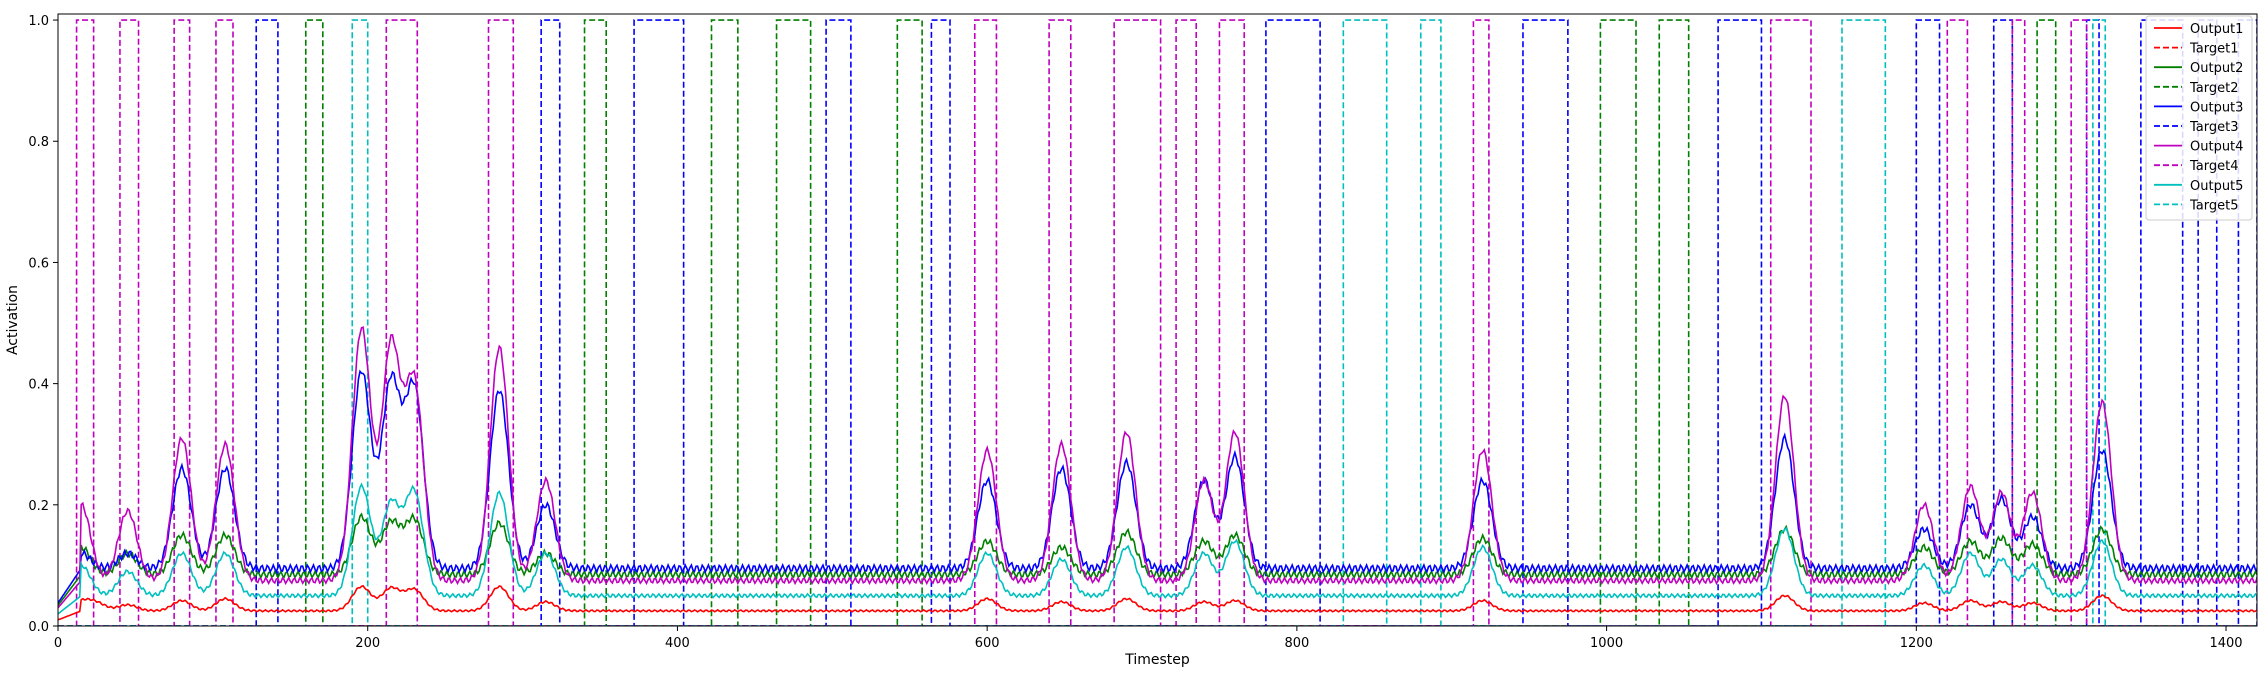  What do you see at coordinates (38, 385) in the screenshot?
I see `y-tick-label: 0.4` at bounding box center [38, 385].